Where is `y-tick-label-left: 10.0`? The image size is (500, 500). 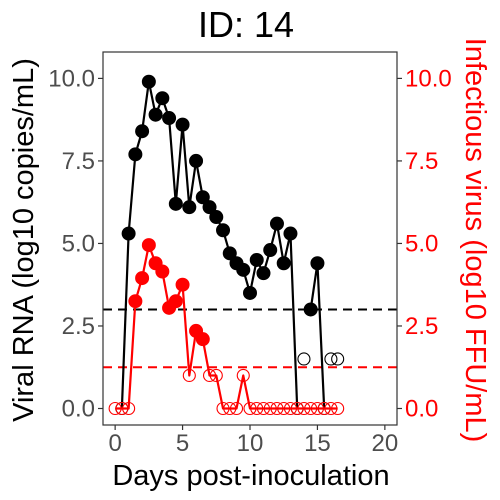
y-tick-label-left: 10.0 is located at coordinates (71, 78).